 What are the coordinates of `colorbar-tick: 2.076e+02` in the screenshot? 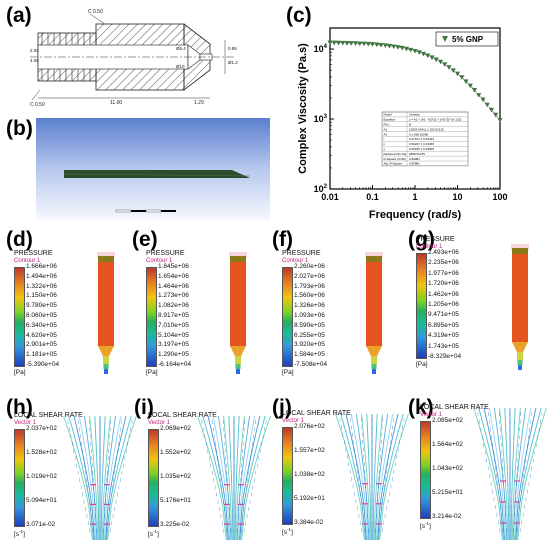 It's located at (309, 426).